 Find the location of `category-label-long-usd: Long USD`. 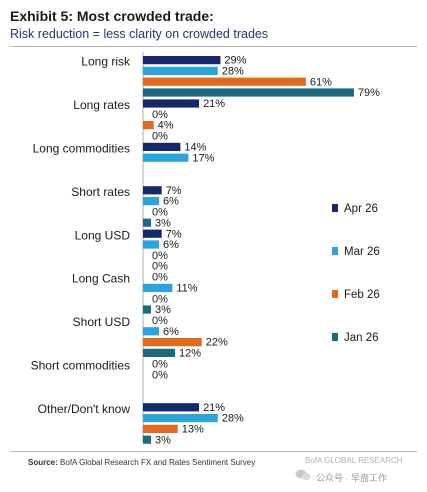

category-label-long-usd: Long USD is located at coordinates (103, 235).